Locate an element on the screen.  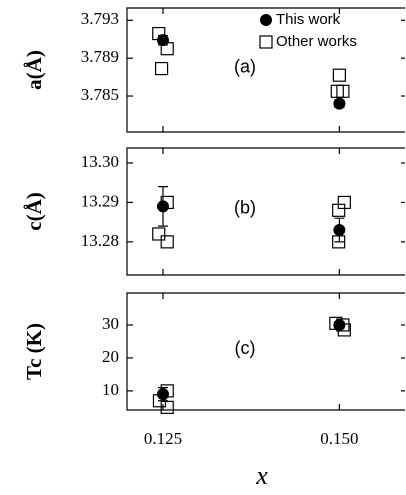
y-axis-label: Tc (K) is located at coordinates (34, 351).